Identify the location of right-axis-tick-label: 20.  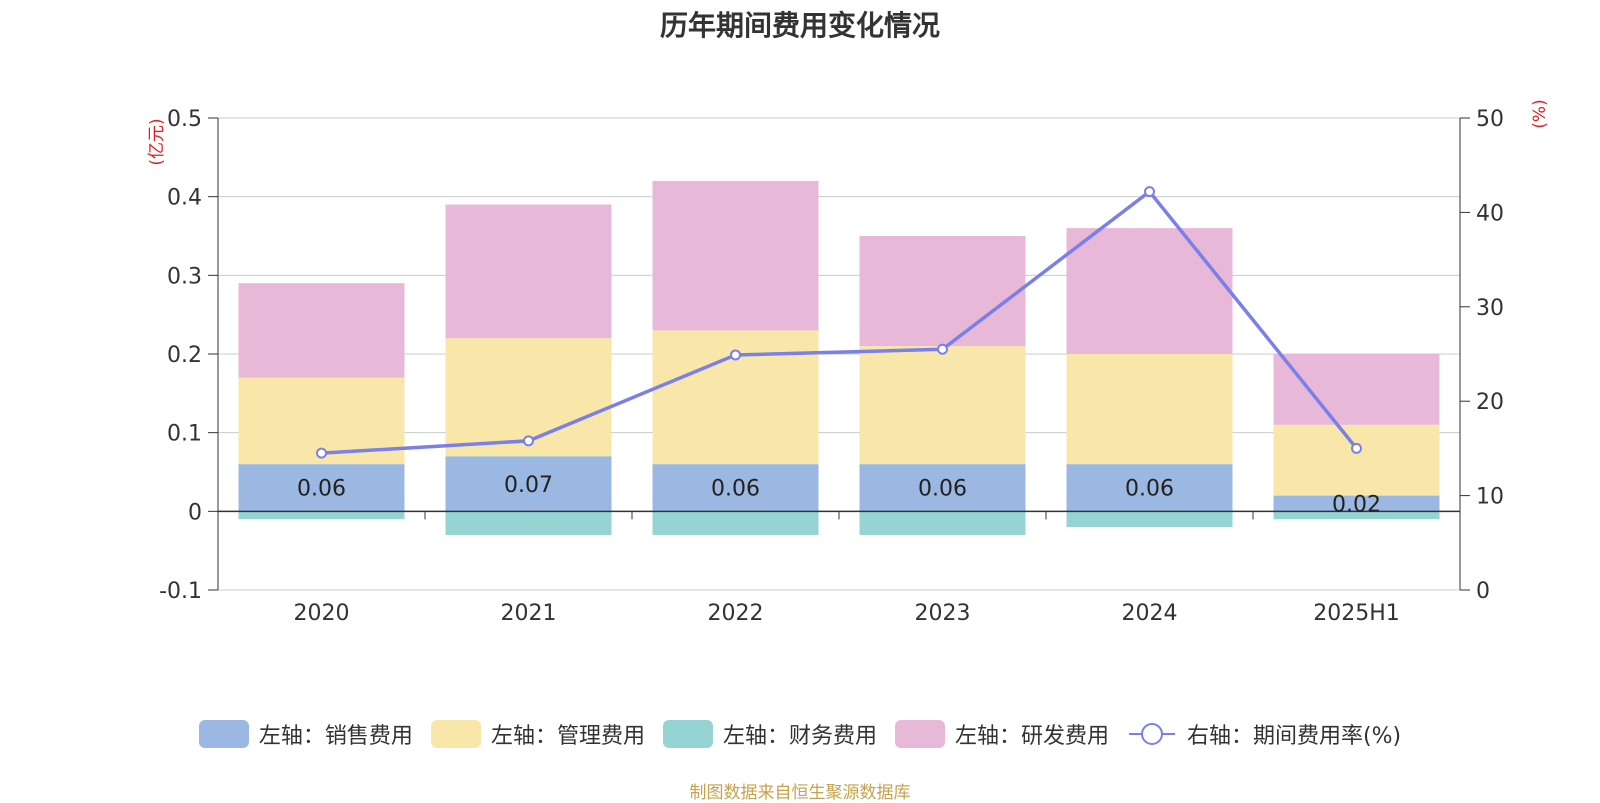
(1490, 402).